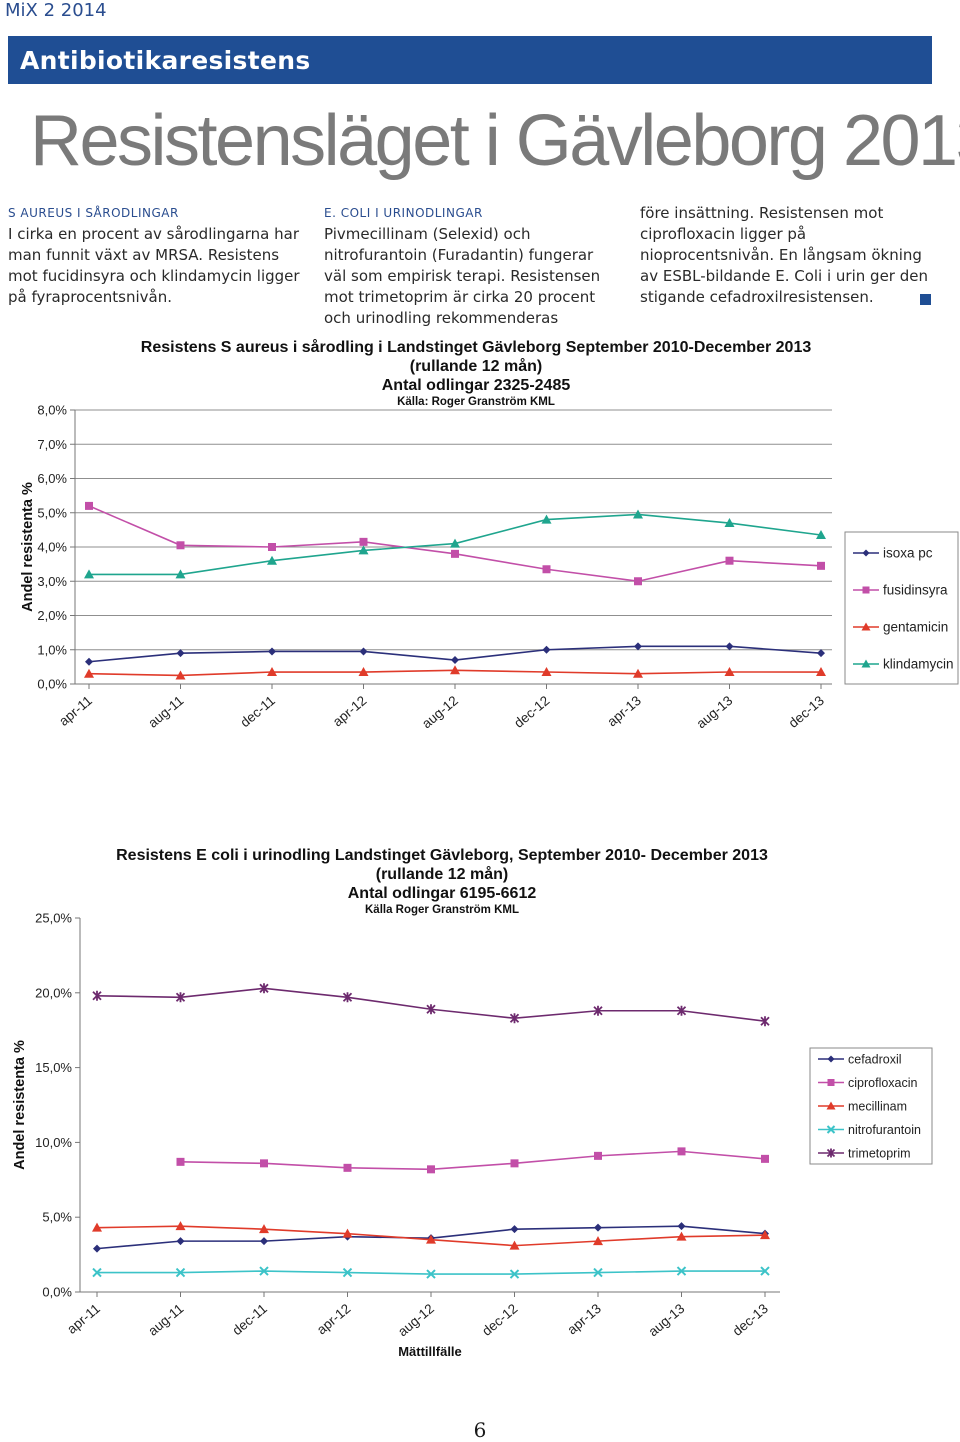  What do you see at coordinates (52, 444) in the screenshot?
I see `y-tick-label: 7,0%` at bounding box center [52, 444].